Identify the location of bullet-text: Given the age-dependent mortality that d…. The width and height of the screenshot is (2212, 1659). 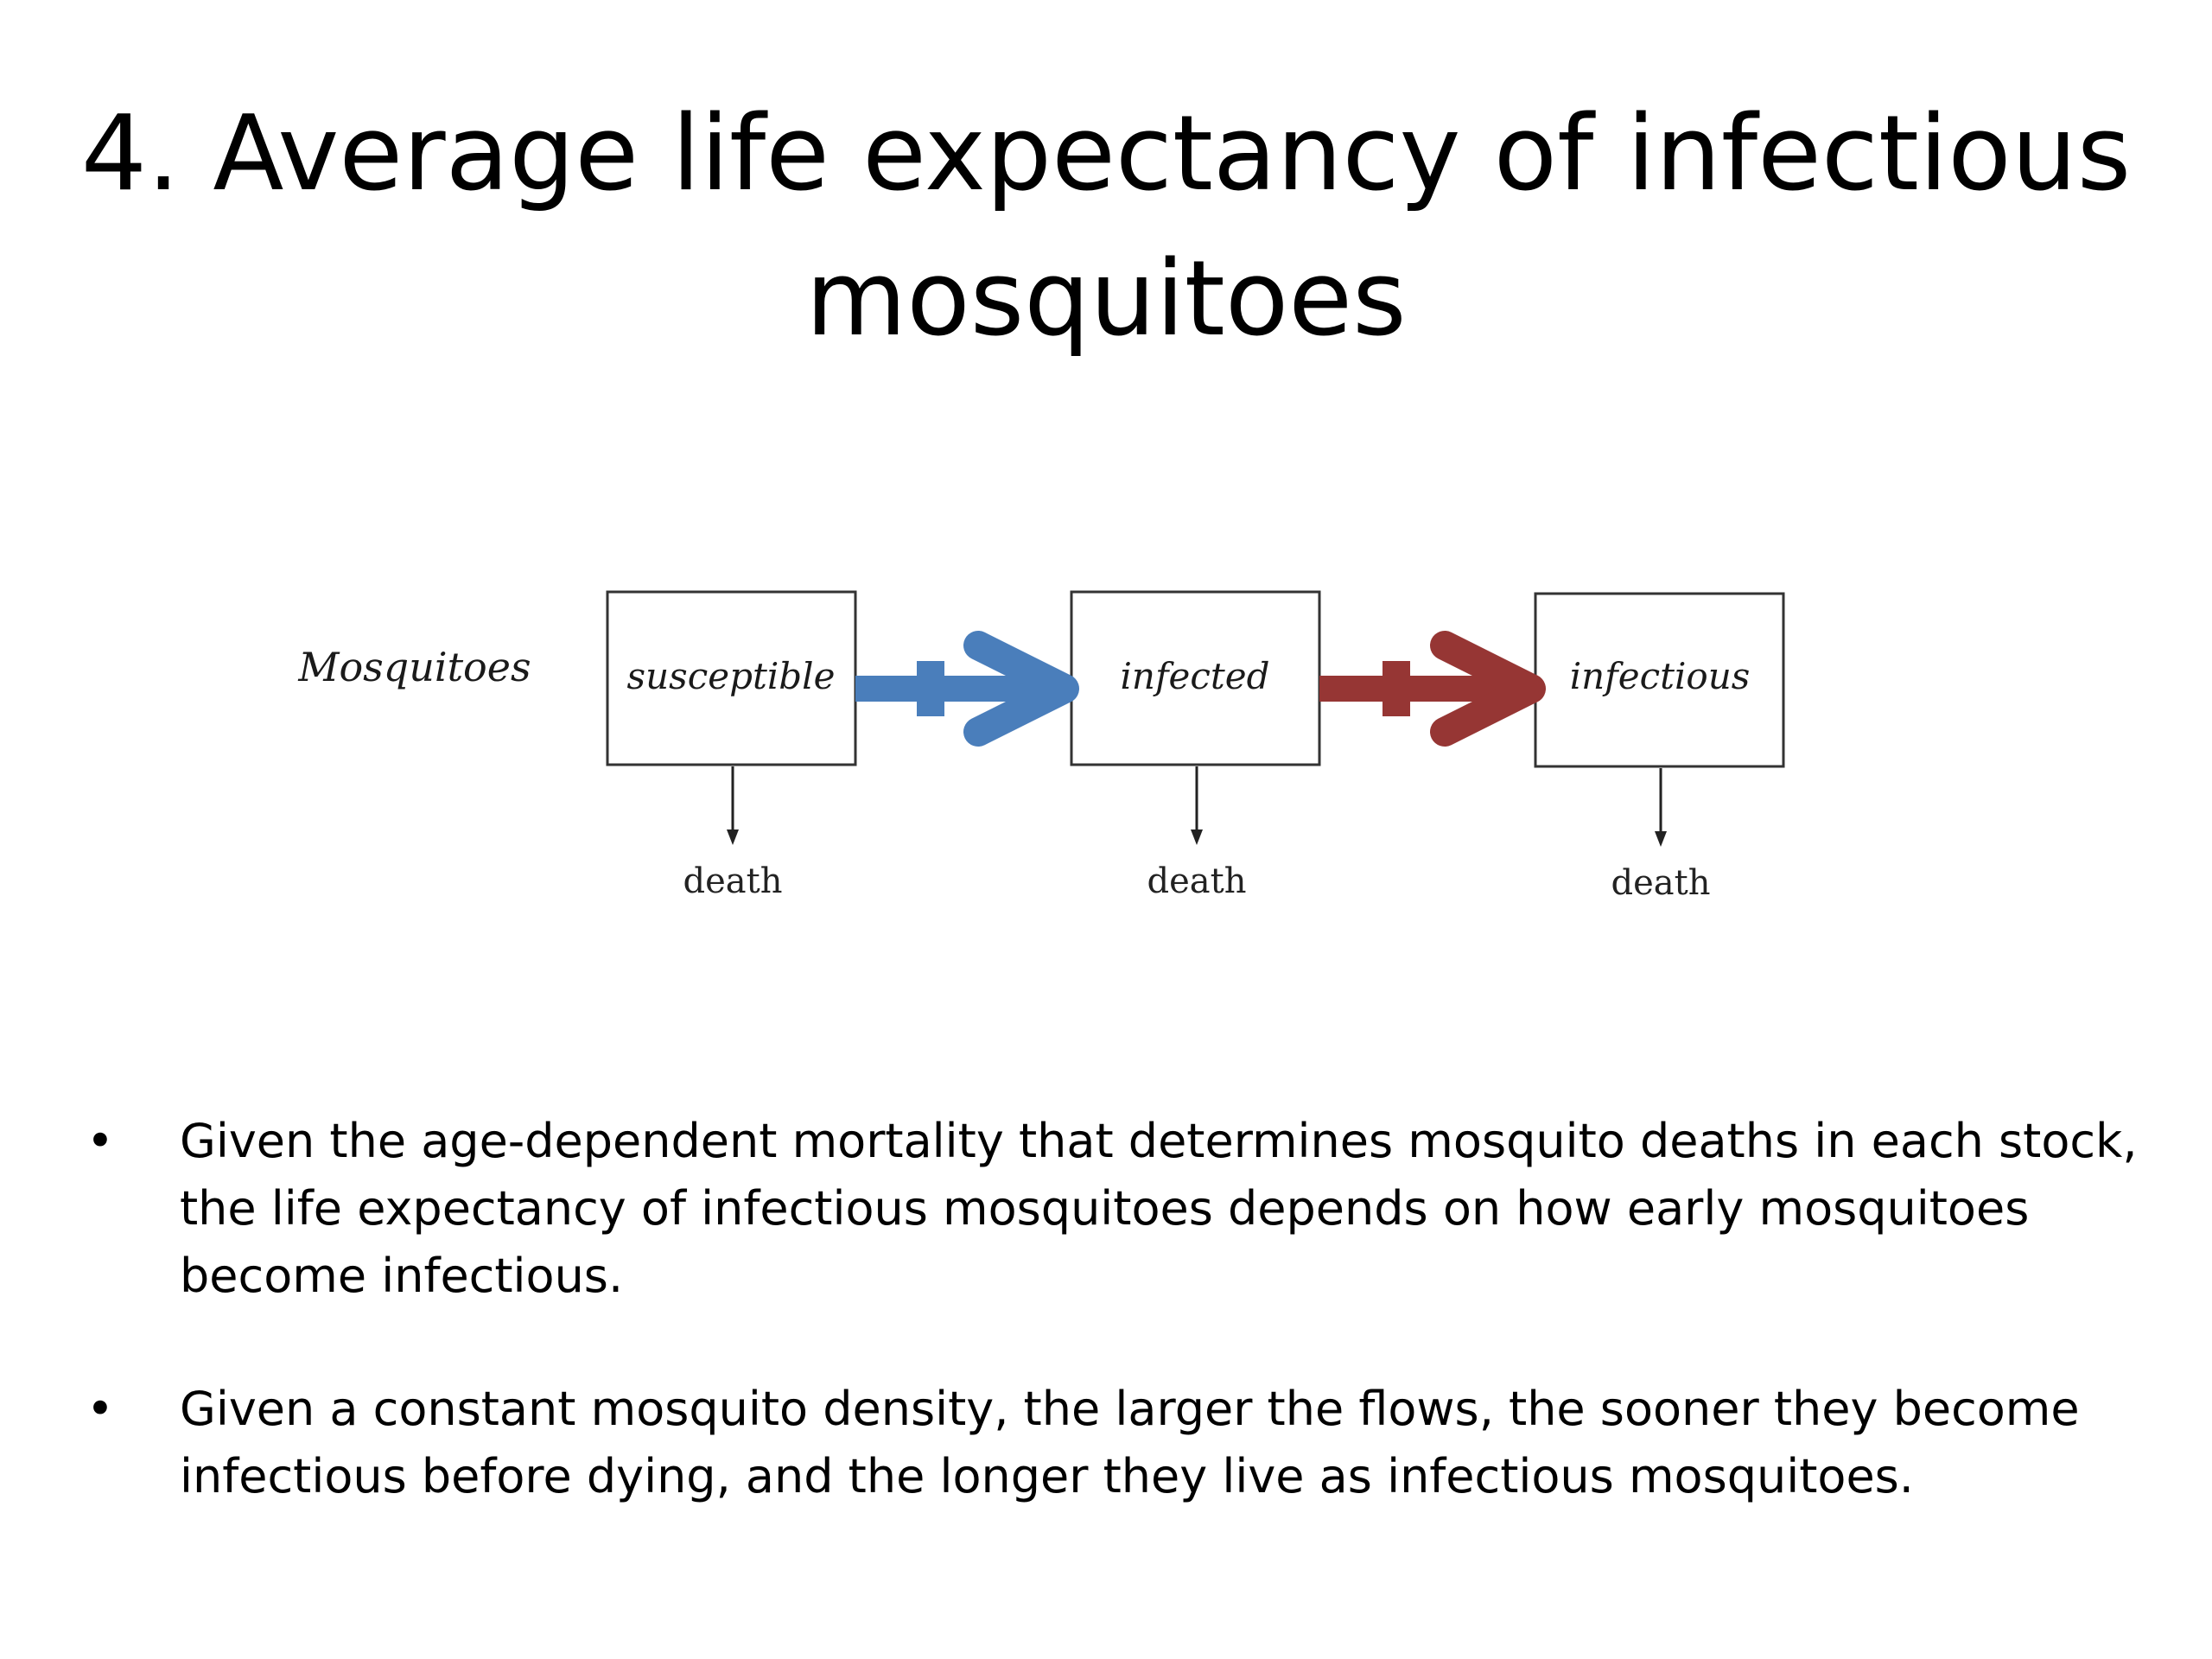
(1159, 1208).